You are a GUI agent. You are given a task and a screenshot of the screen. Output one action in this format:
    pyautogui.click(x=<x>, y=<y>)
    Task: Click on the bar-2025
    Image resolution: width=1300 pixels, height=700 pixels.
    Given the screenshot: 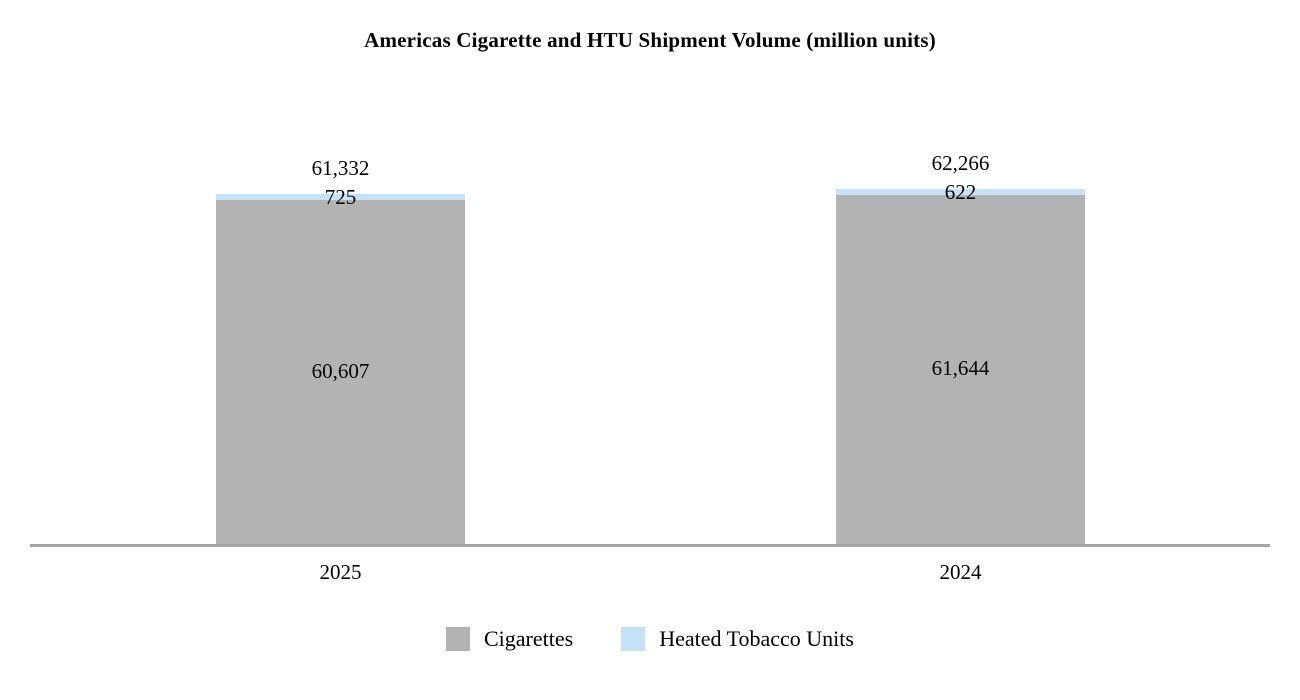 What is the action you would take?
    pyautogui.click(x=340, y=369)
    